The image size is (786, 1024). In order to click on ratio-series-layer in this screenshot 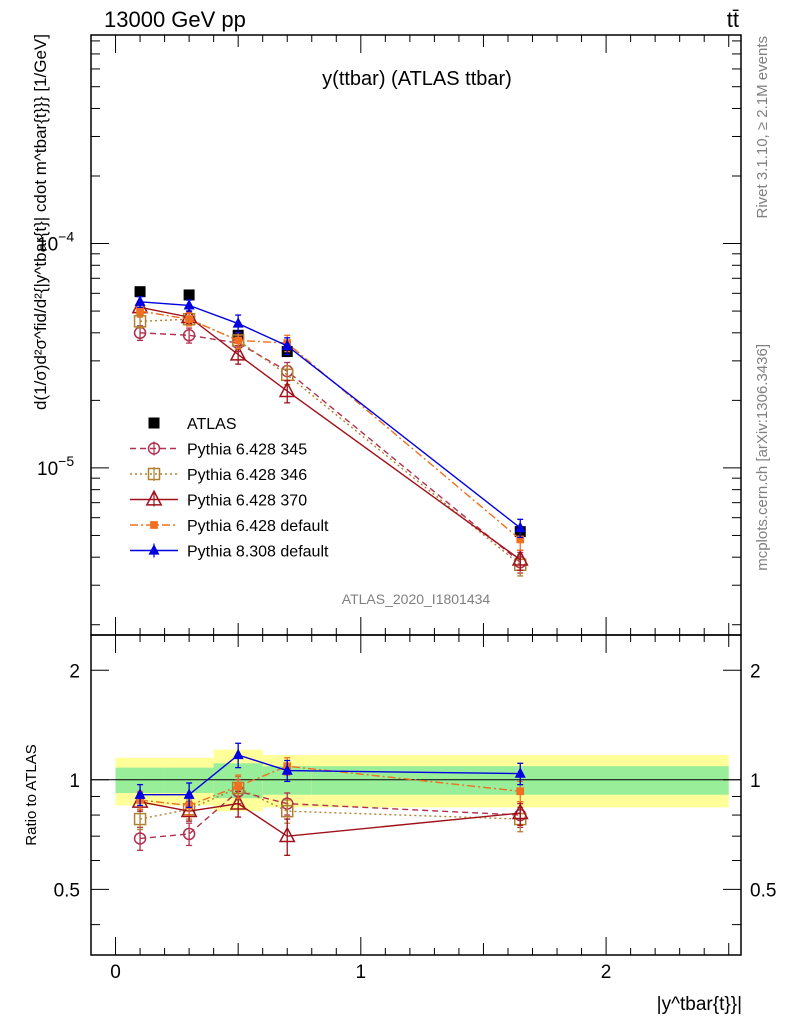, I will do `click(330, 799)`.